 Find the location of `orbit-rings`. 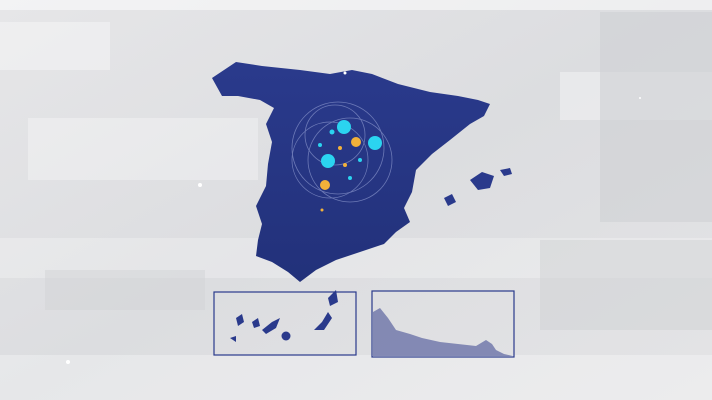

orbit-rings is located at coordinates (342, 152).